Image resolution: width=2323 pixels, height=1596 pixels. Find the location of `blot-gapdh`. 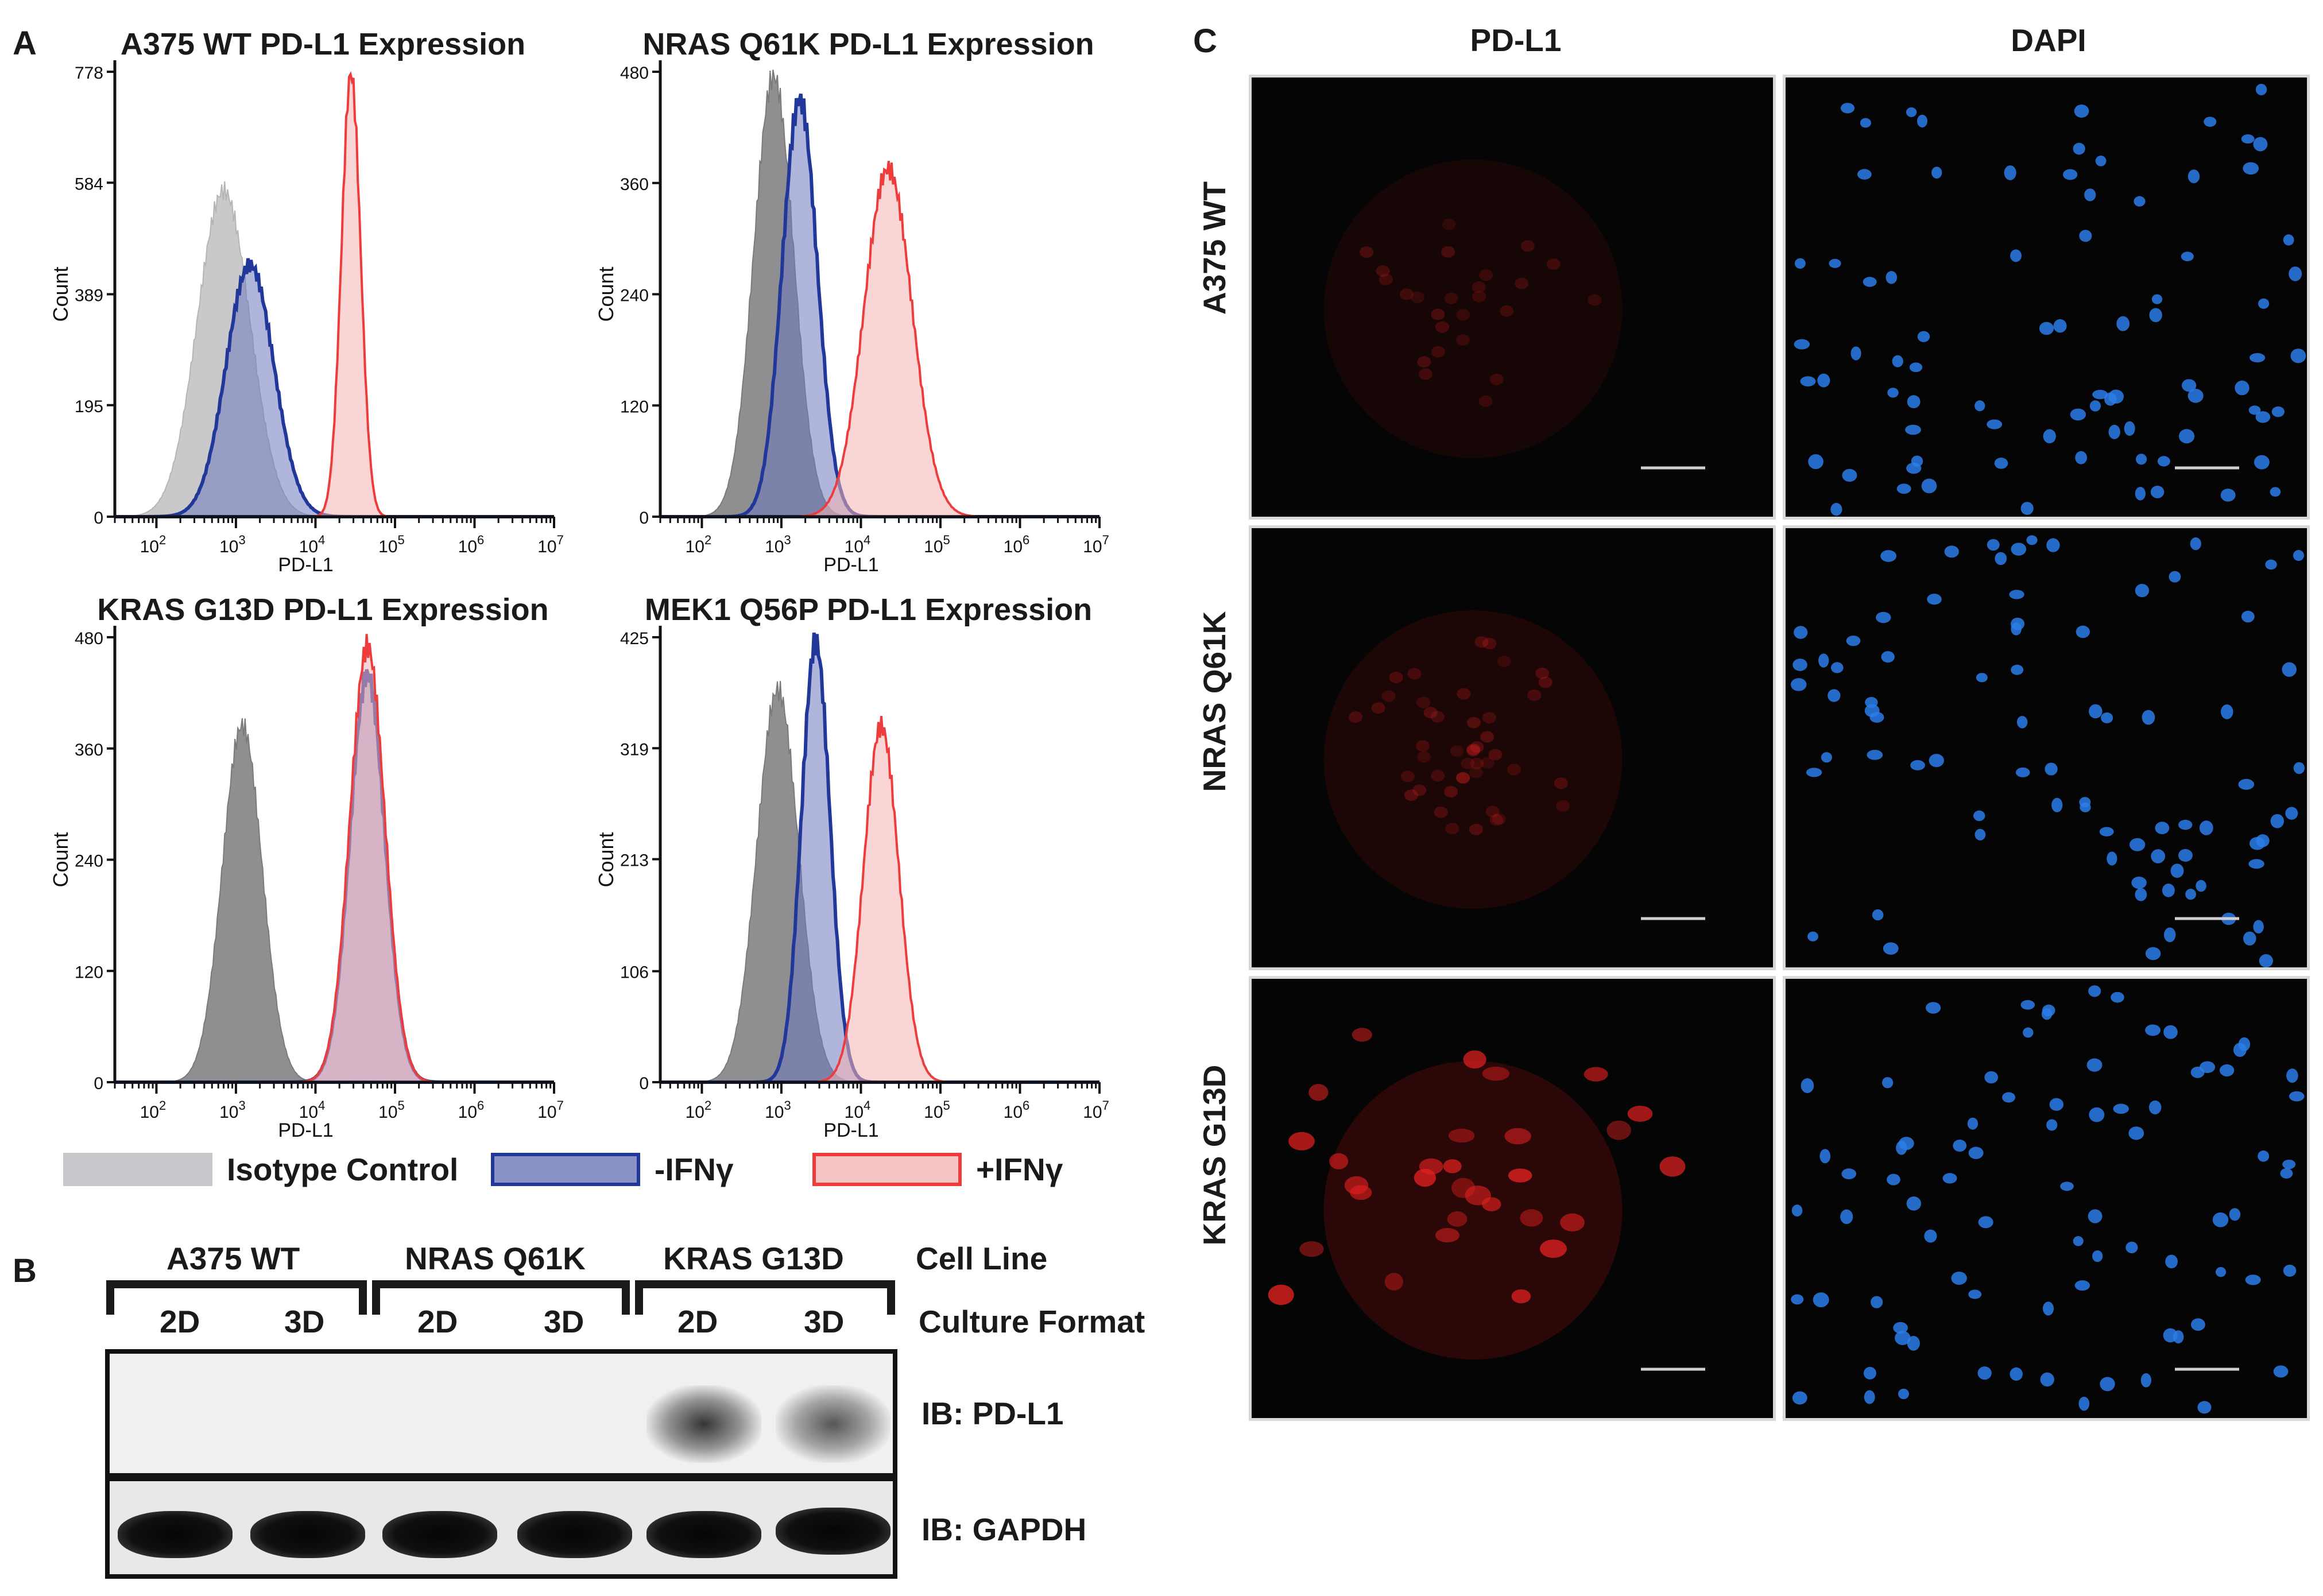

blot-gapdh is located at coordinates (501, 1528).